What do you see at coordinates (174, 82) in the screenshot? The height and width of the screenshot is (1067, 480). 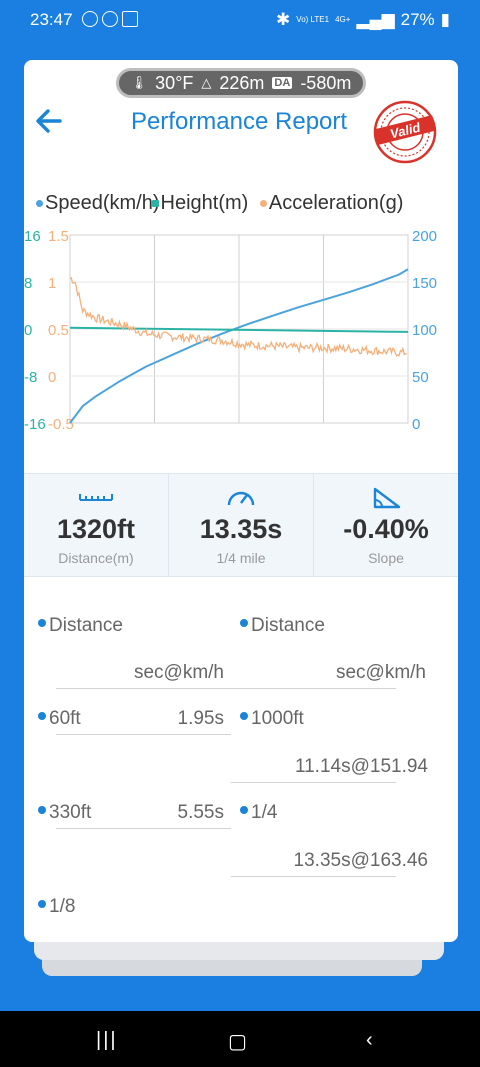 I see `env-temp: 30°F` at bounding box center [174, 82].